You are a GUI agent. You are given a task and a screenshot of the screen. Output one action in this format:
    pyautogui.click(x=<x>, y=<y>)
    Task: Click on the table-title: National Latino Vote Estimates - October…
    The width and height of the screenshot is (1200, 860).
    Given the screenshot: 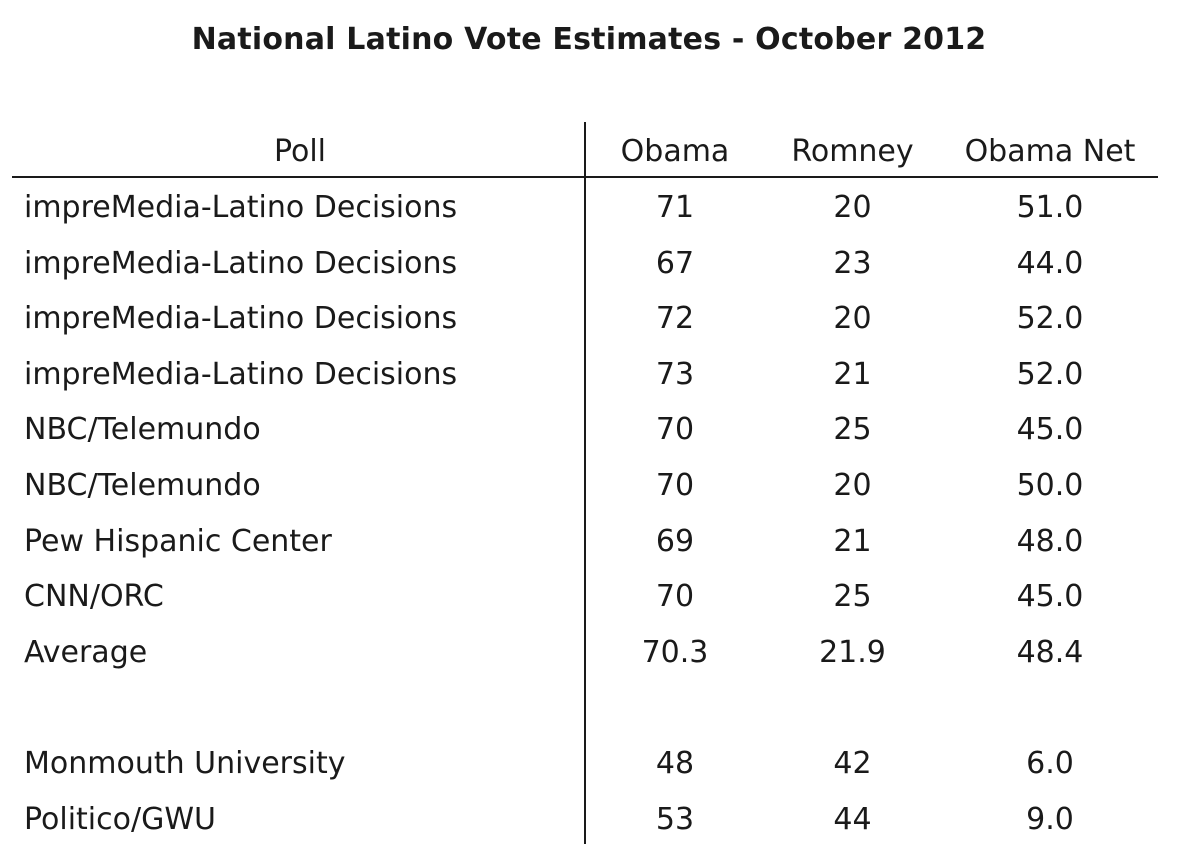 What is the action you would take?
    pyautogui.click(x=589, y=39)
    